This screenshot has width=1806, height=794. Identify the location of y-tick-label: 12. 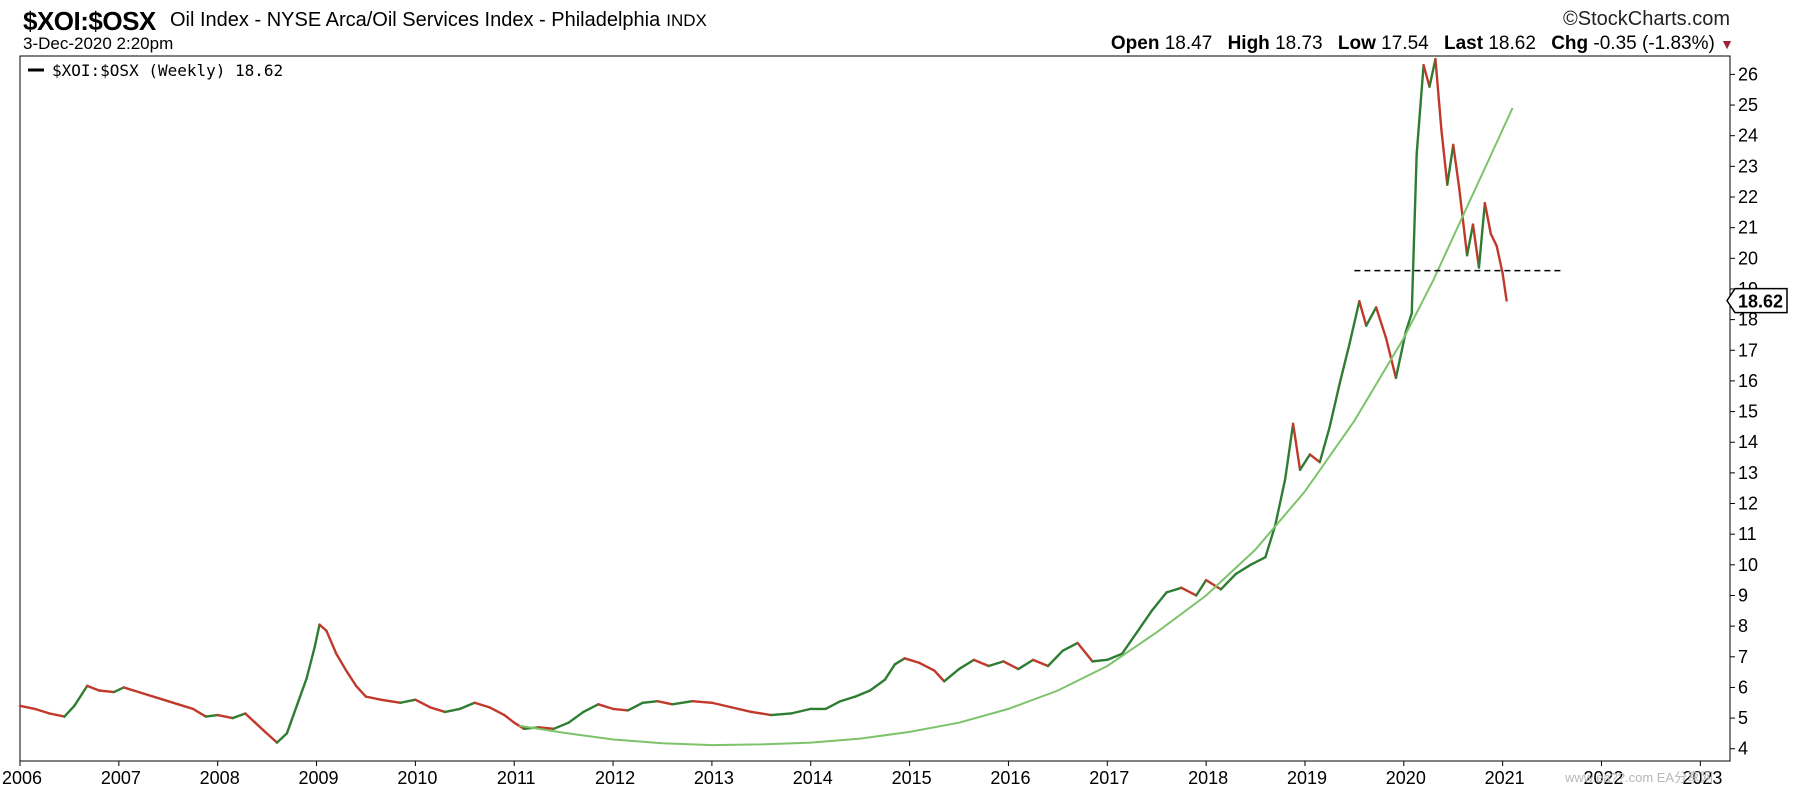
(1748, 504).